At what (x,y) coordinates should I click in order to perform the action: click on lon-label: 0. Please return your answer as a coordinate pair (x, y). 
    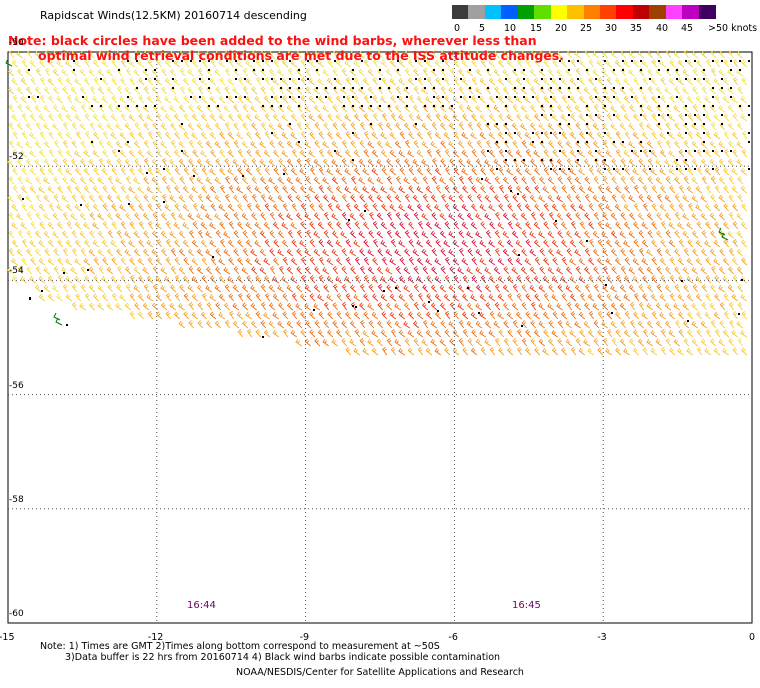
    Looking at the image, I should click on (752, 637).